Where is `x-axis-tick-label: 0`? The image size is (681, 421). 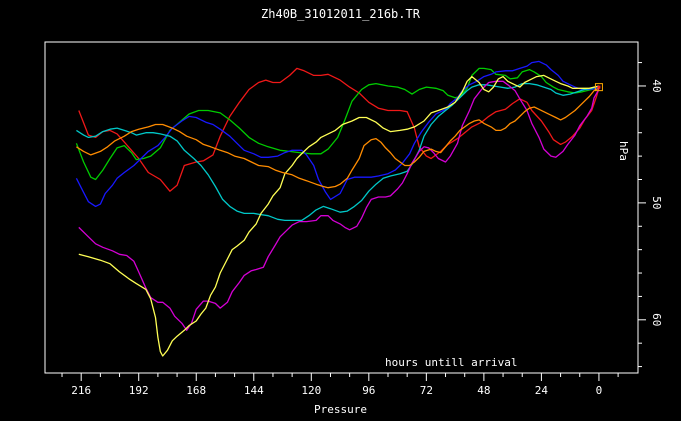 x-axis-tick-label: 0 is located at coordinates (599, 390).